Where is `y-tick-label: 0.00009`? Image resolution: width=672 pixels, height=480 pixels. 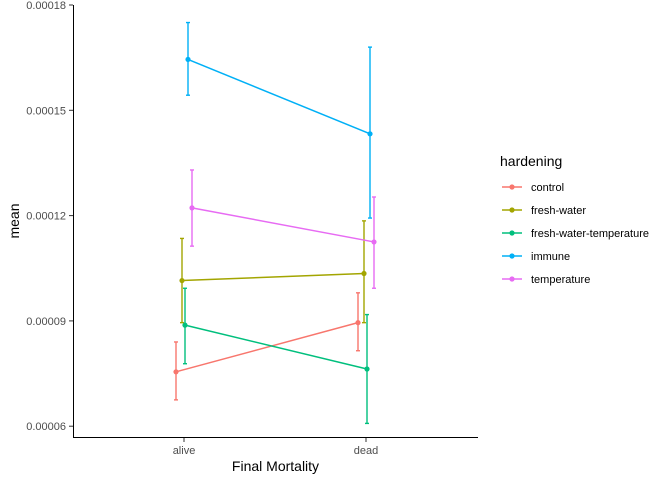 y-tick-label: 0.00009 is located at coordinates (46, 322).